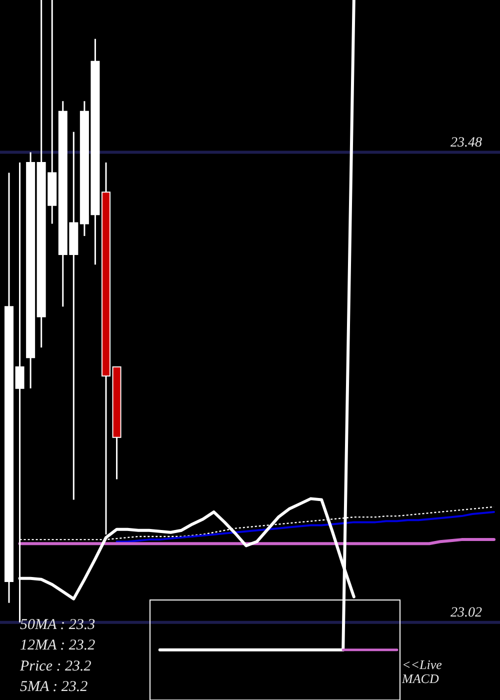 Image resolution: width=500 pixels, height=700 pixels. I want to click on annotation: 50MA : 23.3, so click(58, 625).